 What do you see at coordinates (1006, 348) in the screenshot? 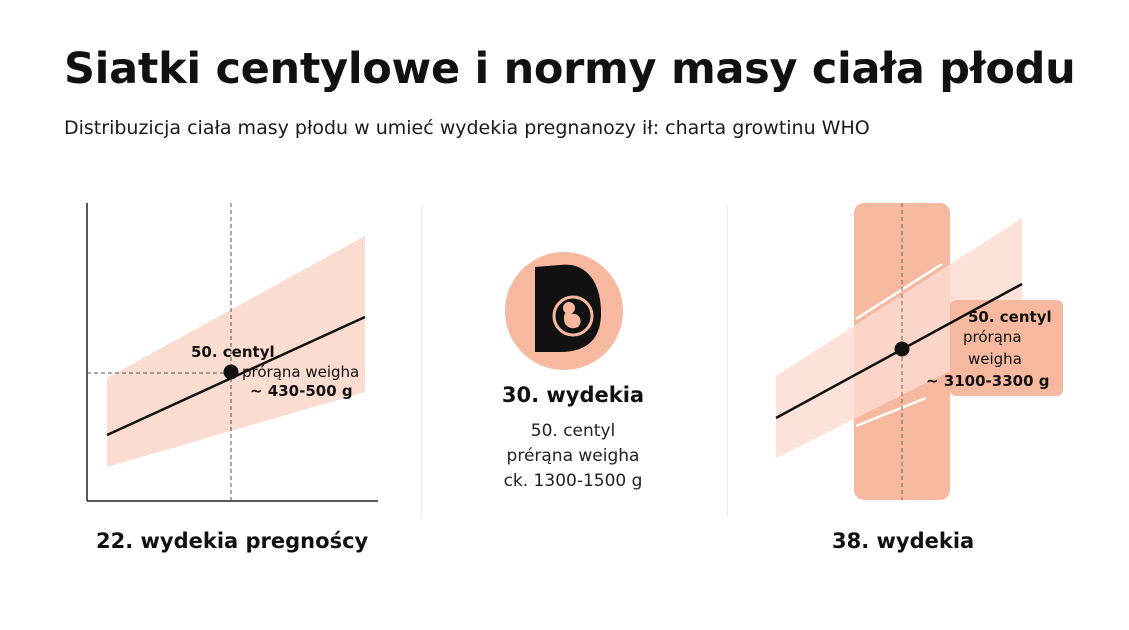
I see `right-label-box` at bounding box center [1006, 348].